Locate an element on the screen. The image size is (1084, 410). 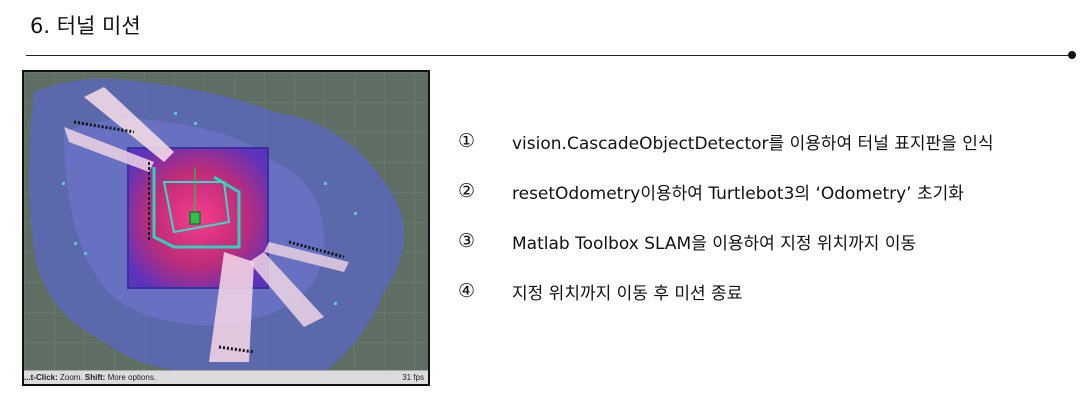
step-marker: ④ is located at coordinates (467, 291).